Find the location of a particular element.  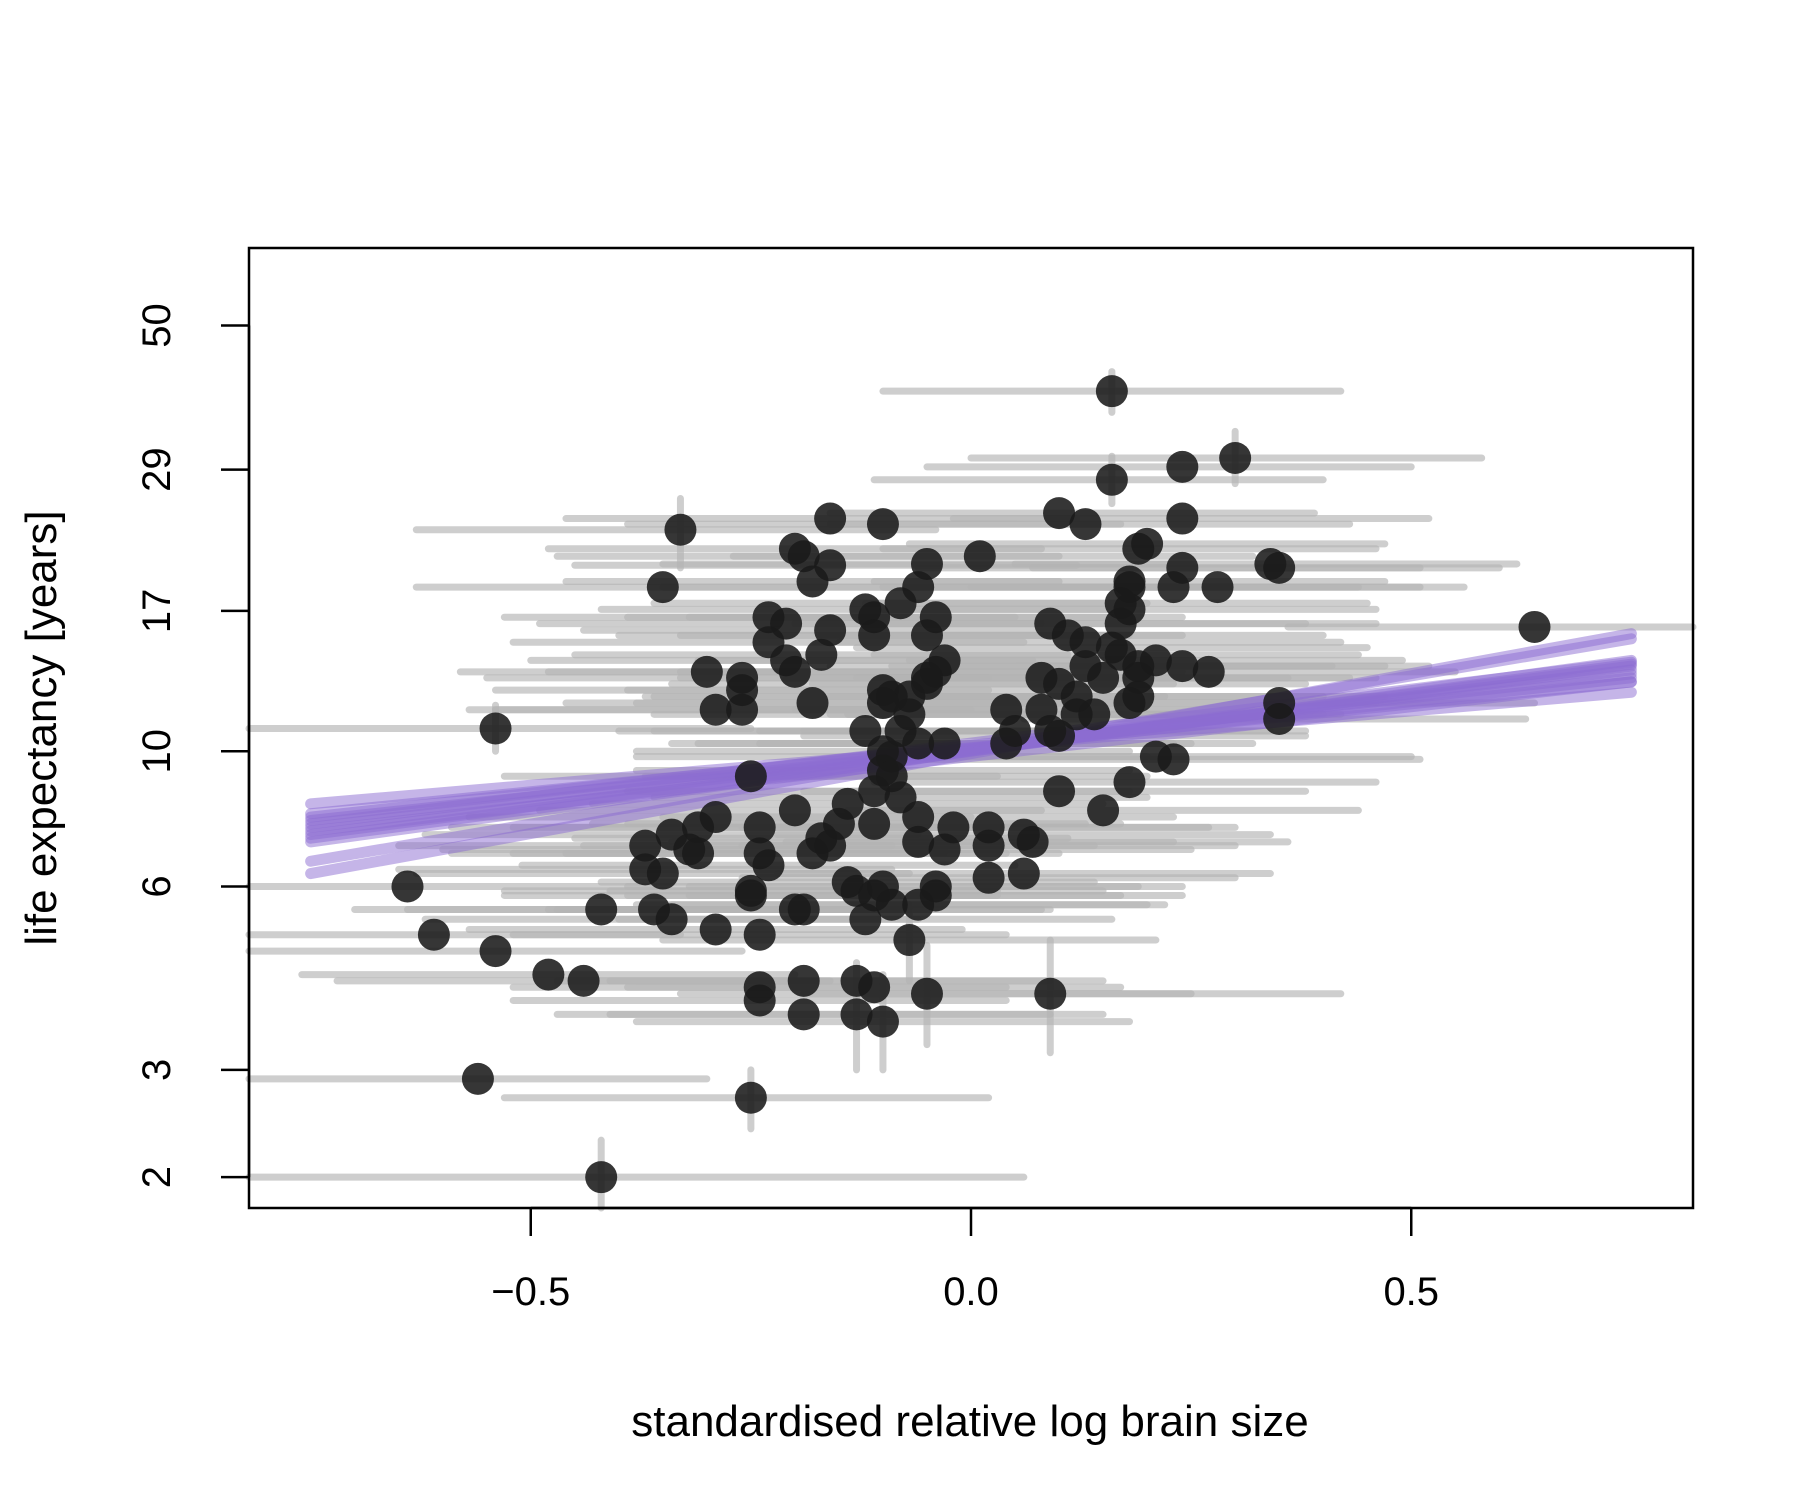

y-tick-label: 3 is located at coordinates (157, 1070).